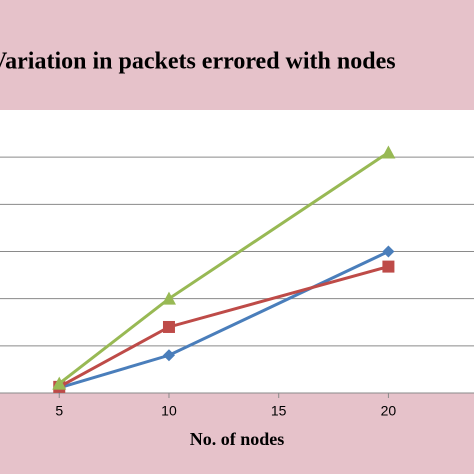  What do you see at coordinates (389, 411) in the screenshot?
I see `x-tick-label: 20` at bounding box center [389, 411].